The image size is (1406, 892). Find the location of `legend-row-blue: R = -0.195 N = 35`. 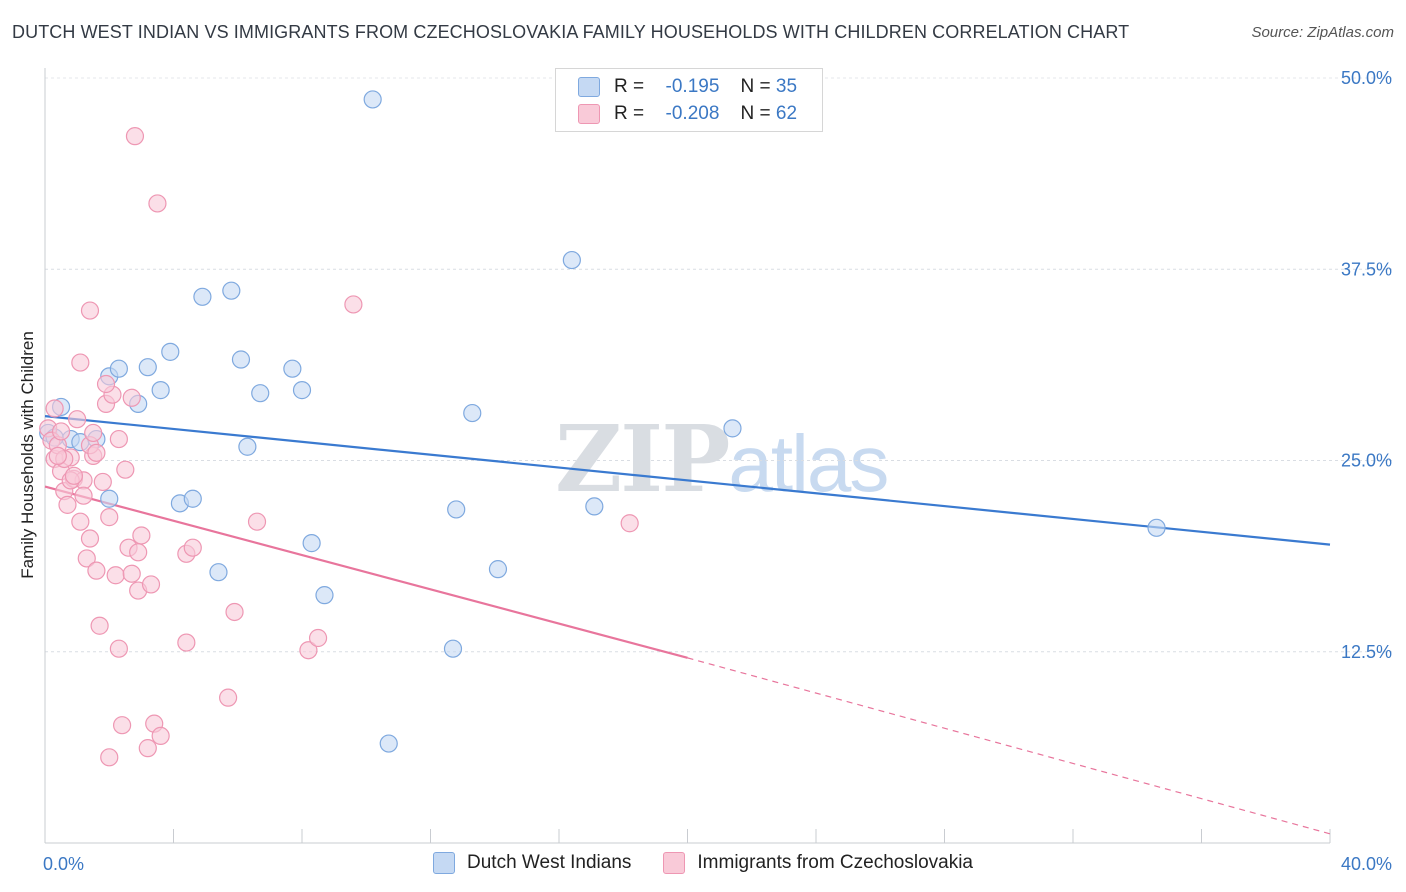

legend-row-blue: R = -0.195 N = 35 is located at coordinates (687, 87).